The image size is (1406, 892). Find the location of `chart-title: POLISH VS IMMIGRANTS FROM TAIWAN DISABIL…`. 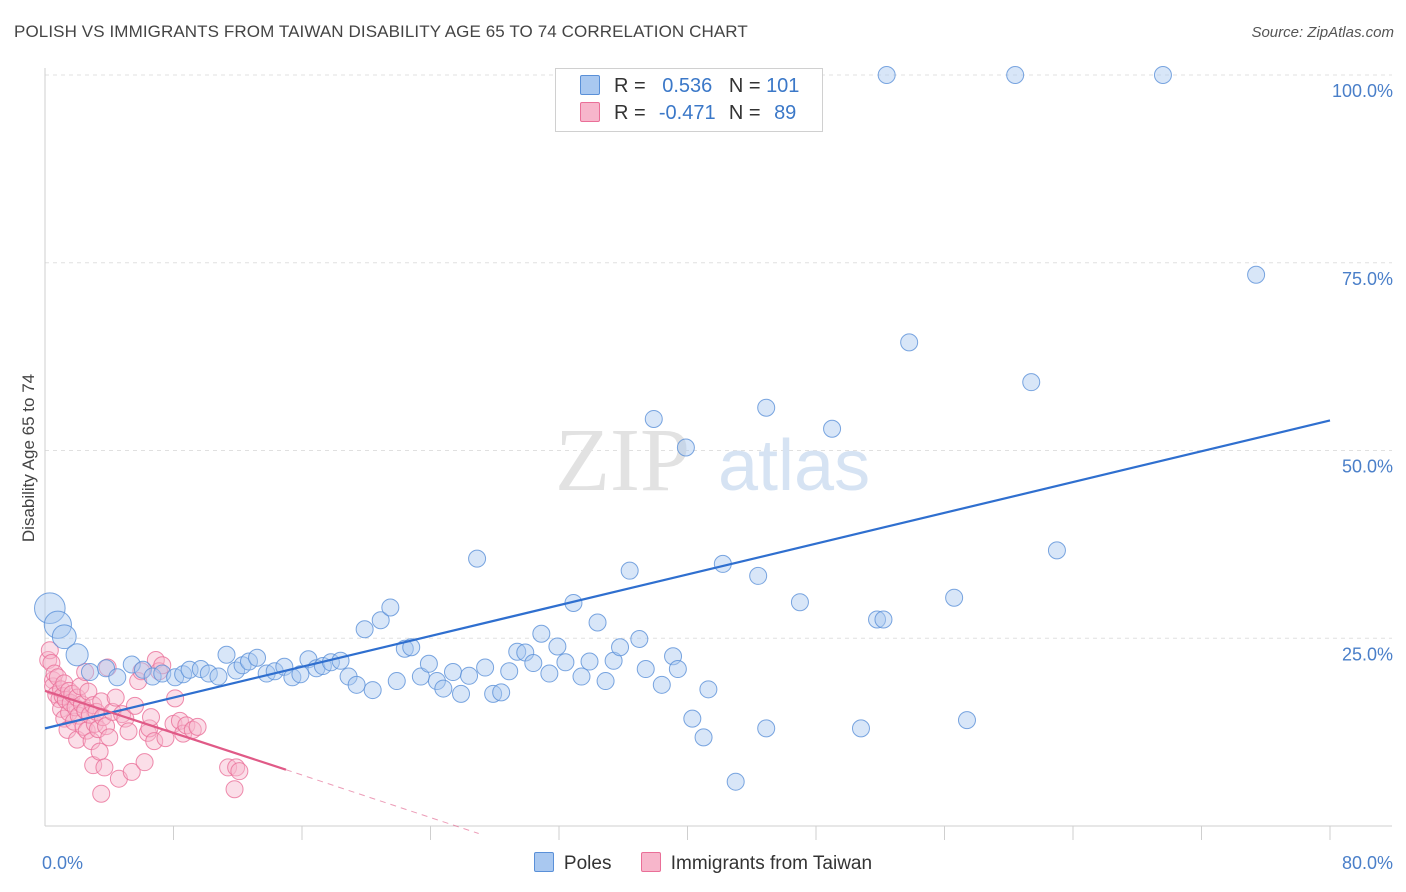

chart-title: POLISH VS IMMIGRANTS FROM TAIWAN DISABIL… is located at coordinates (381, 31).